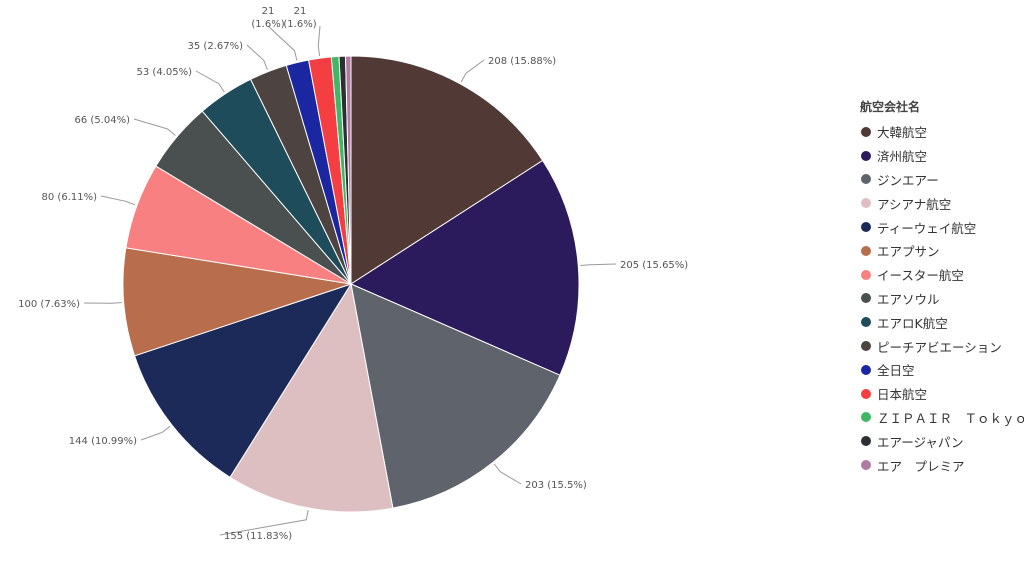 This screenshot has width=1024, height=562. I want to click on data-label: 205 (15.65%), so click(654, 265).